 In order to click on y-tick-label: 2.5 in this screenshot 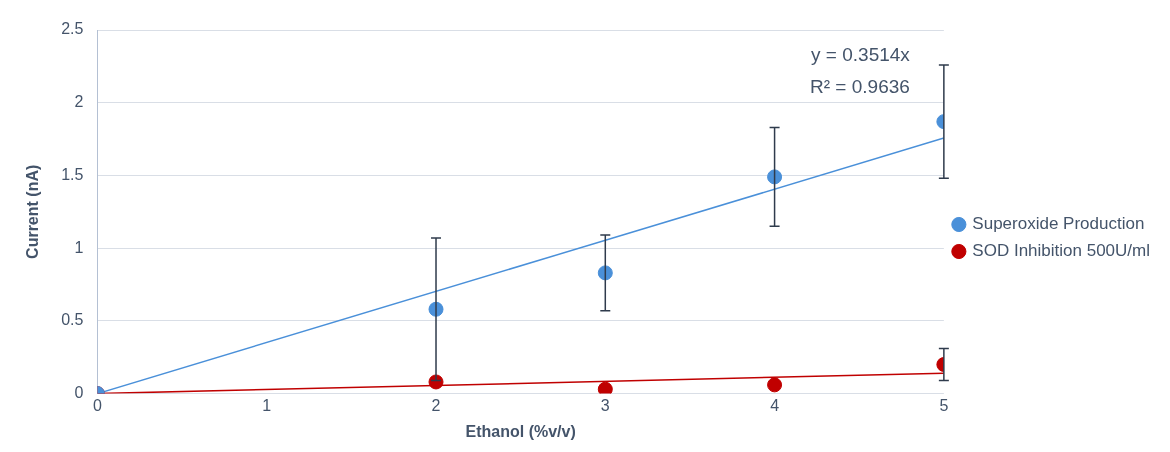, I will do `click(72, 29)`.